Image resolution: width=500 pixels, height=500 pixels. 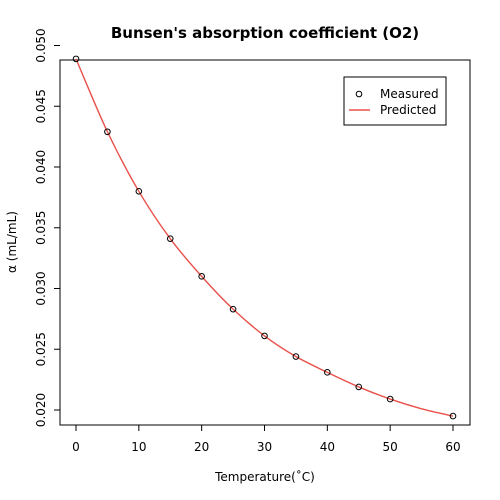 What do you see at coordinates (41, 349) in the screenshot?
I see `y-tick-label: 0.025` at bounding box center [41, 349].